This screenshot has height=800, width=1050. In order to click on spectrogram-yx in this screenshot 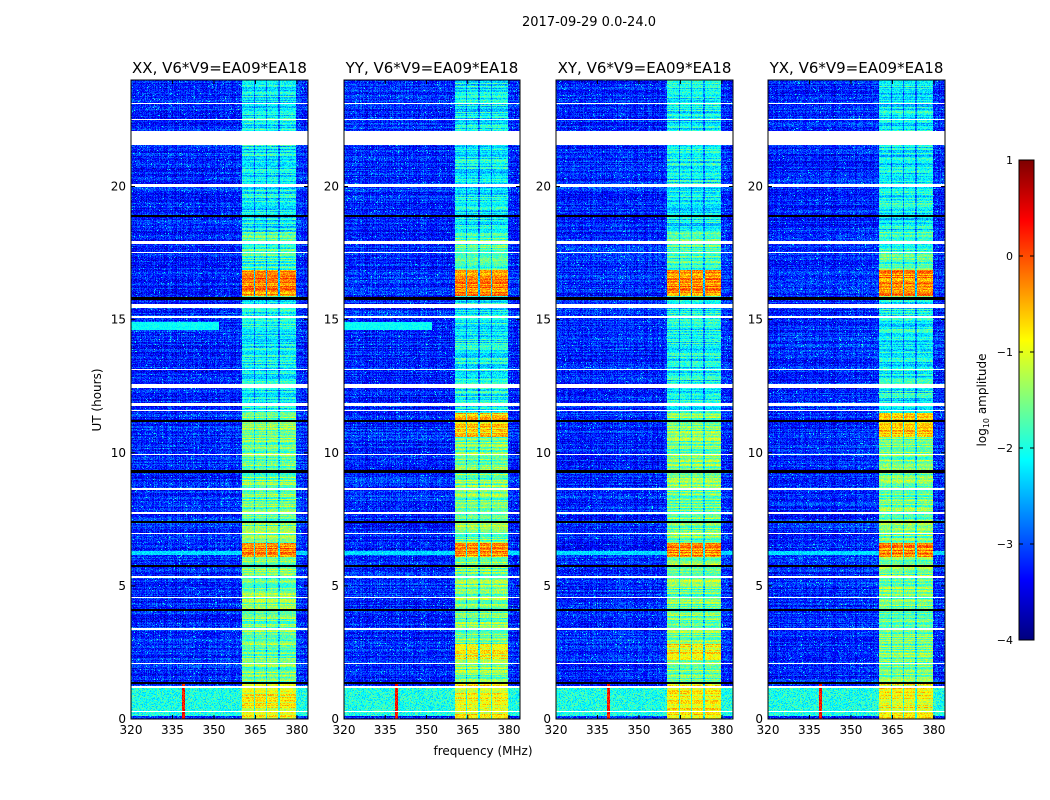, I will do `click(856, 399)`.